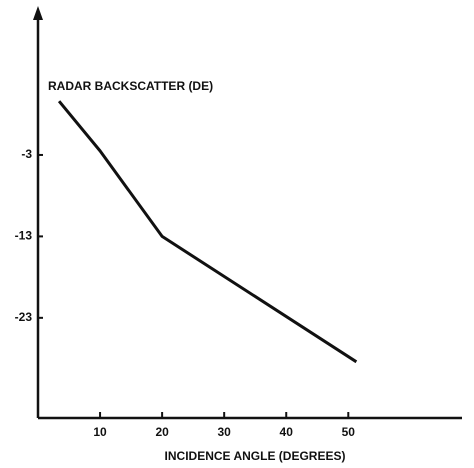 This screenshot has width=474, height=468. I want to click on y-tick-label: -23, so click(24, 317).